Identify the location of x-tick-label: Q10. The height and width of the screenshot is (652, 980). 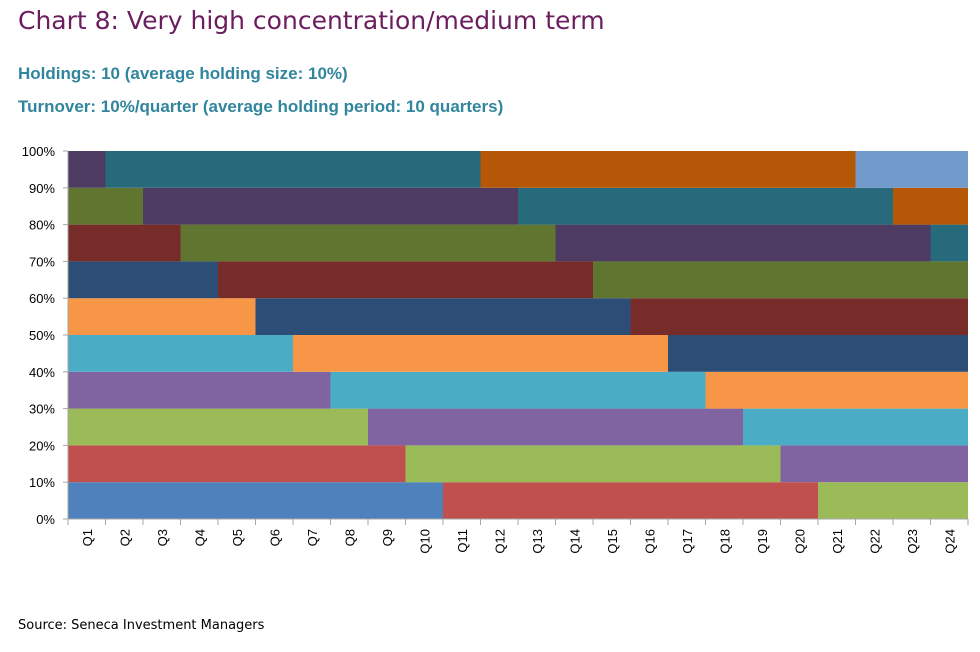
(424, 541).